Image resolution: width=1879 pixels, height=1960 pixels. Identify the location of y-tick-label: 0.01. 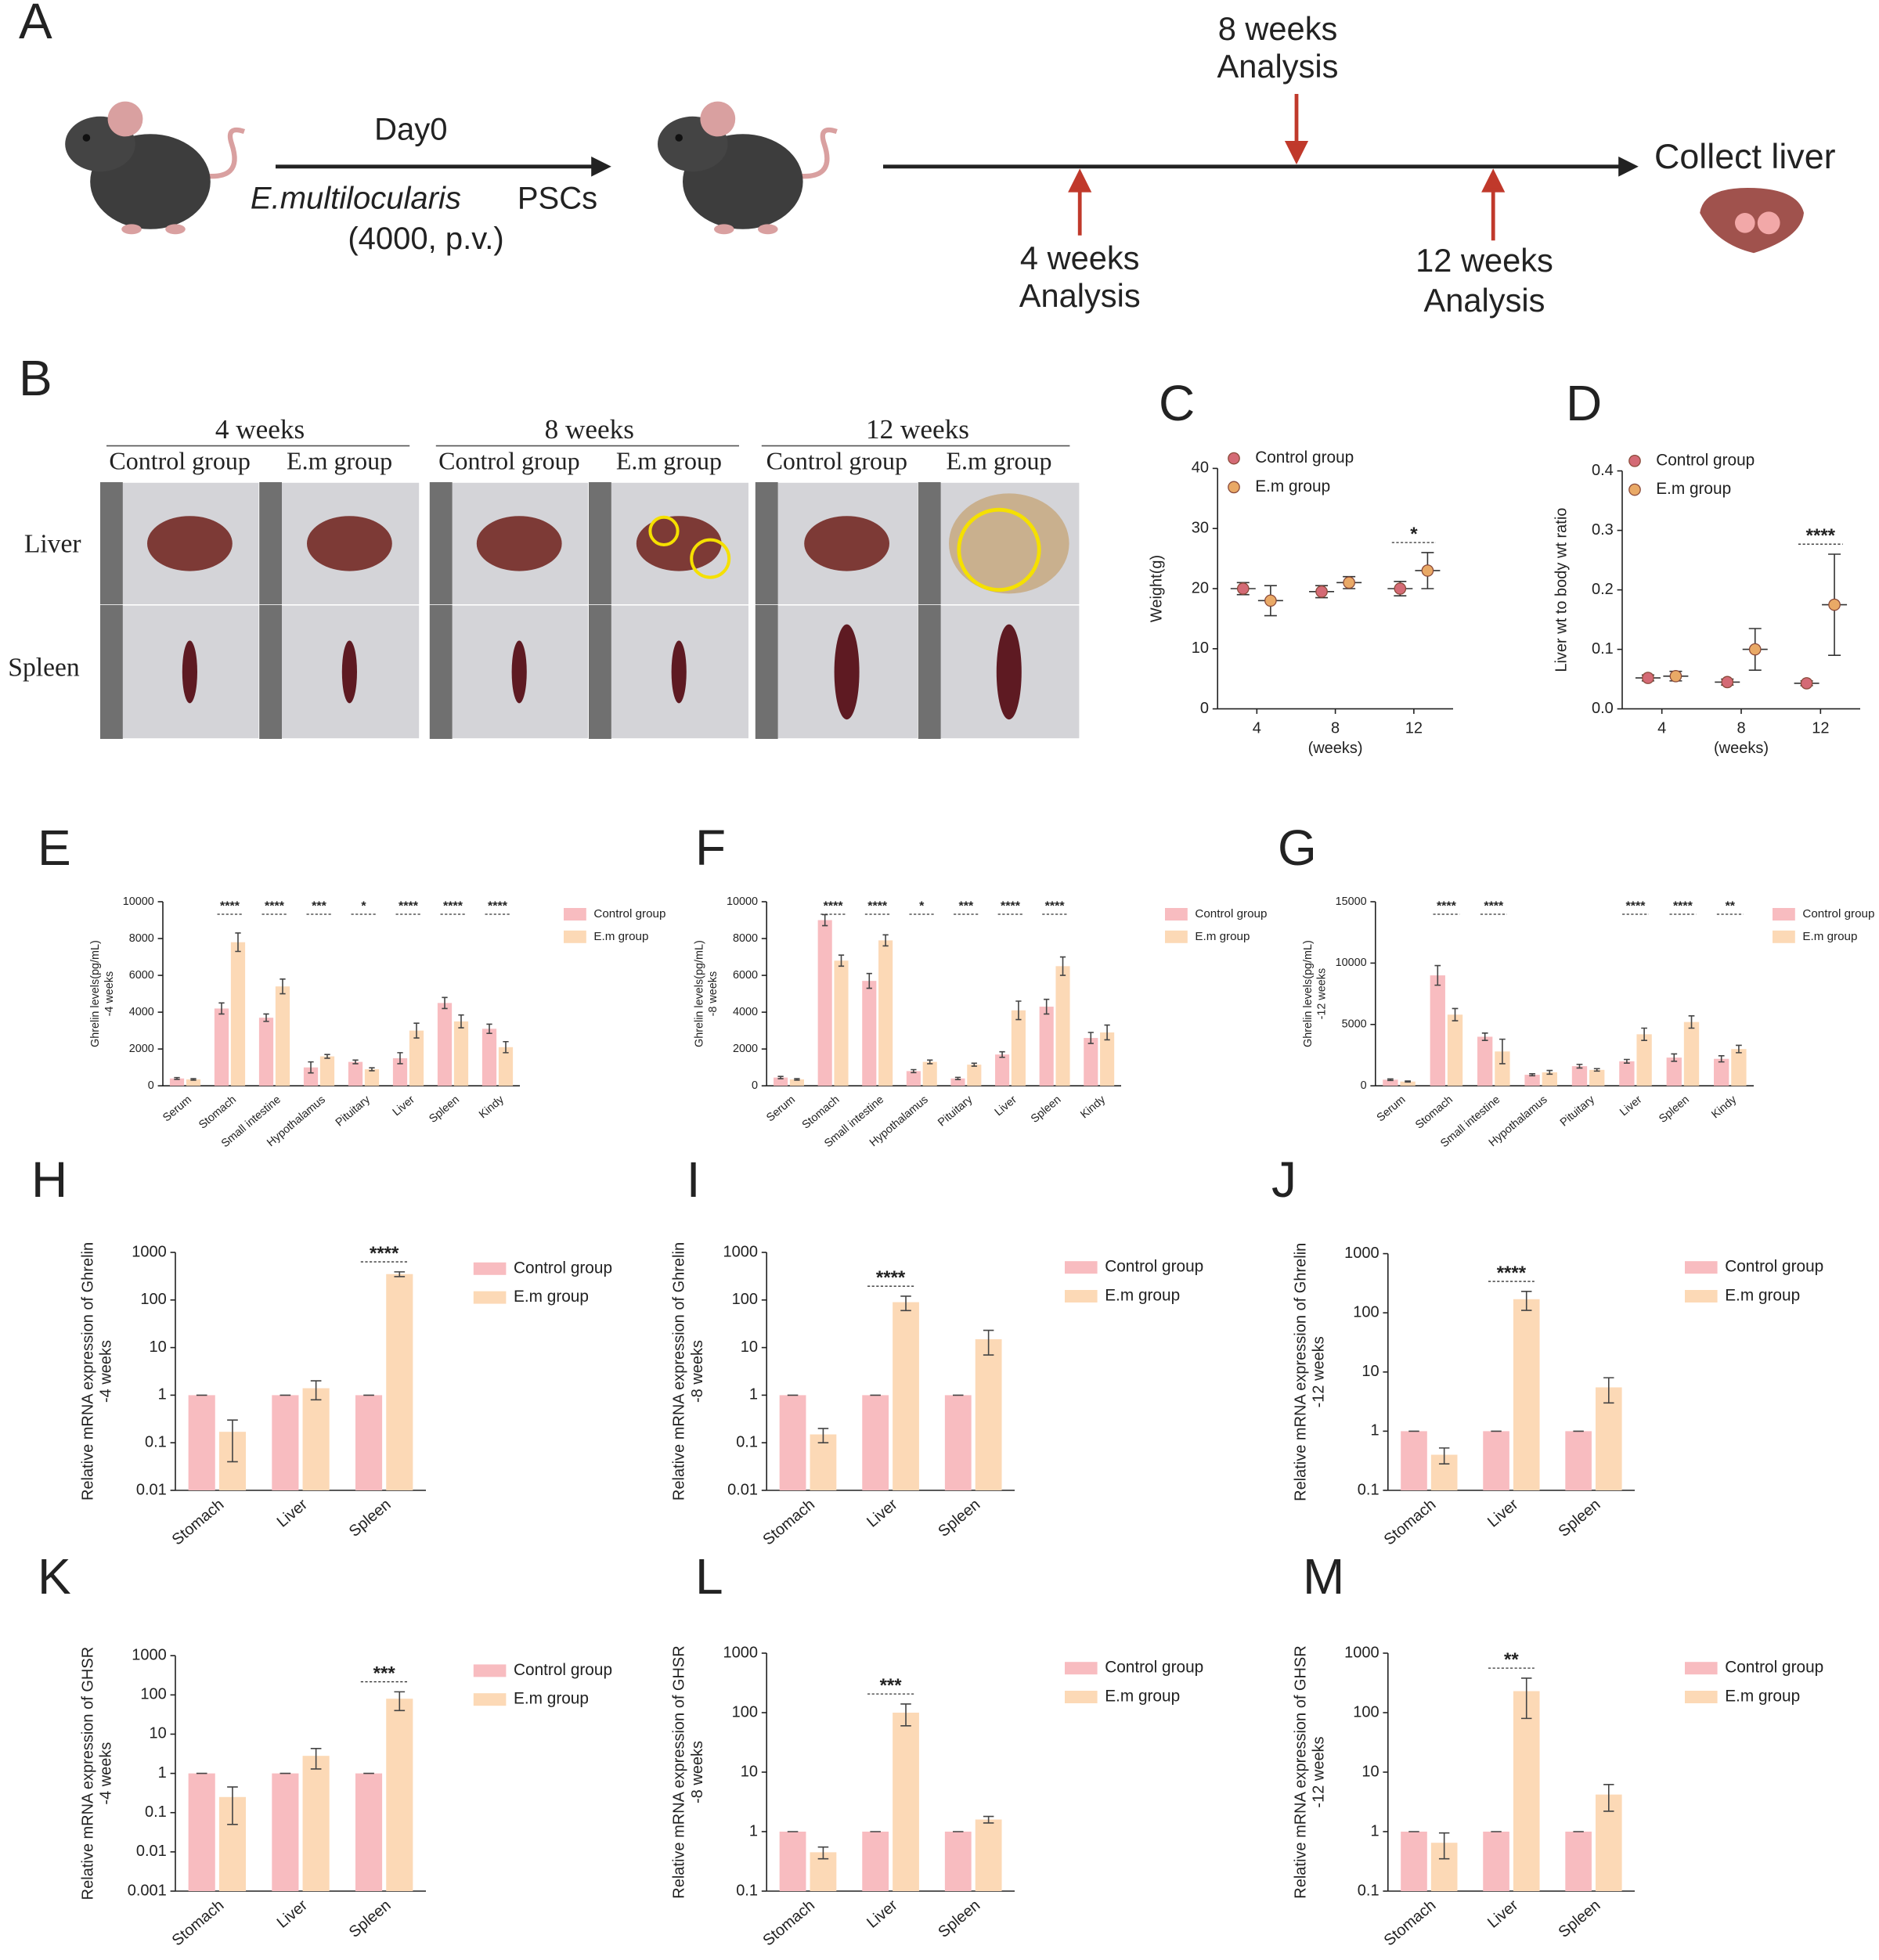
(151, 1851).